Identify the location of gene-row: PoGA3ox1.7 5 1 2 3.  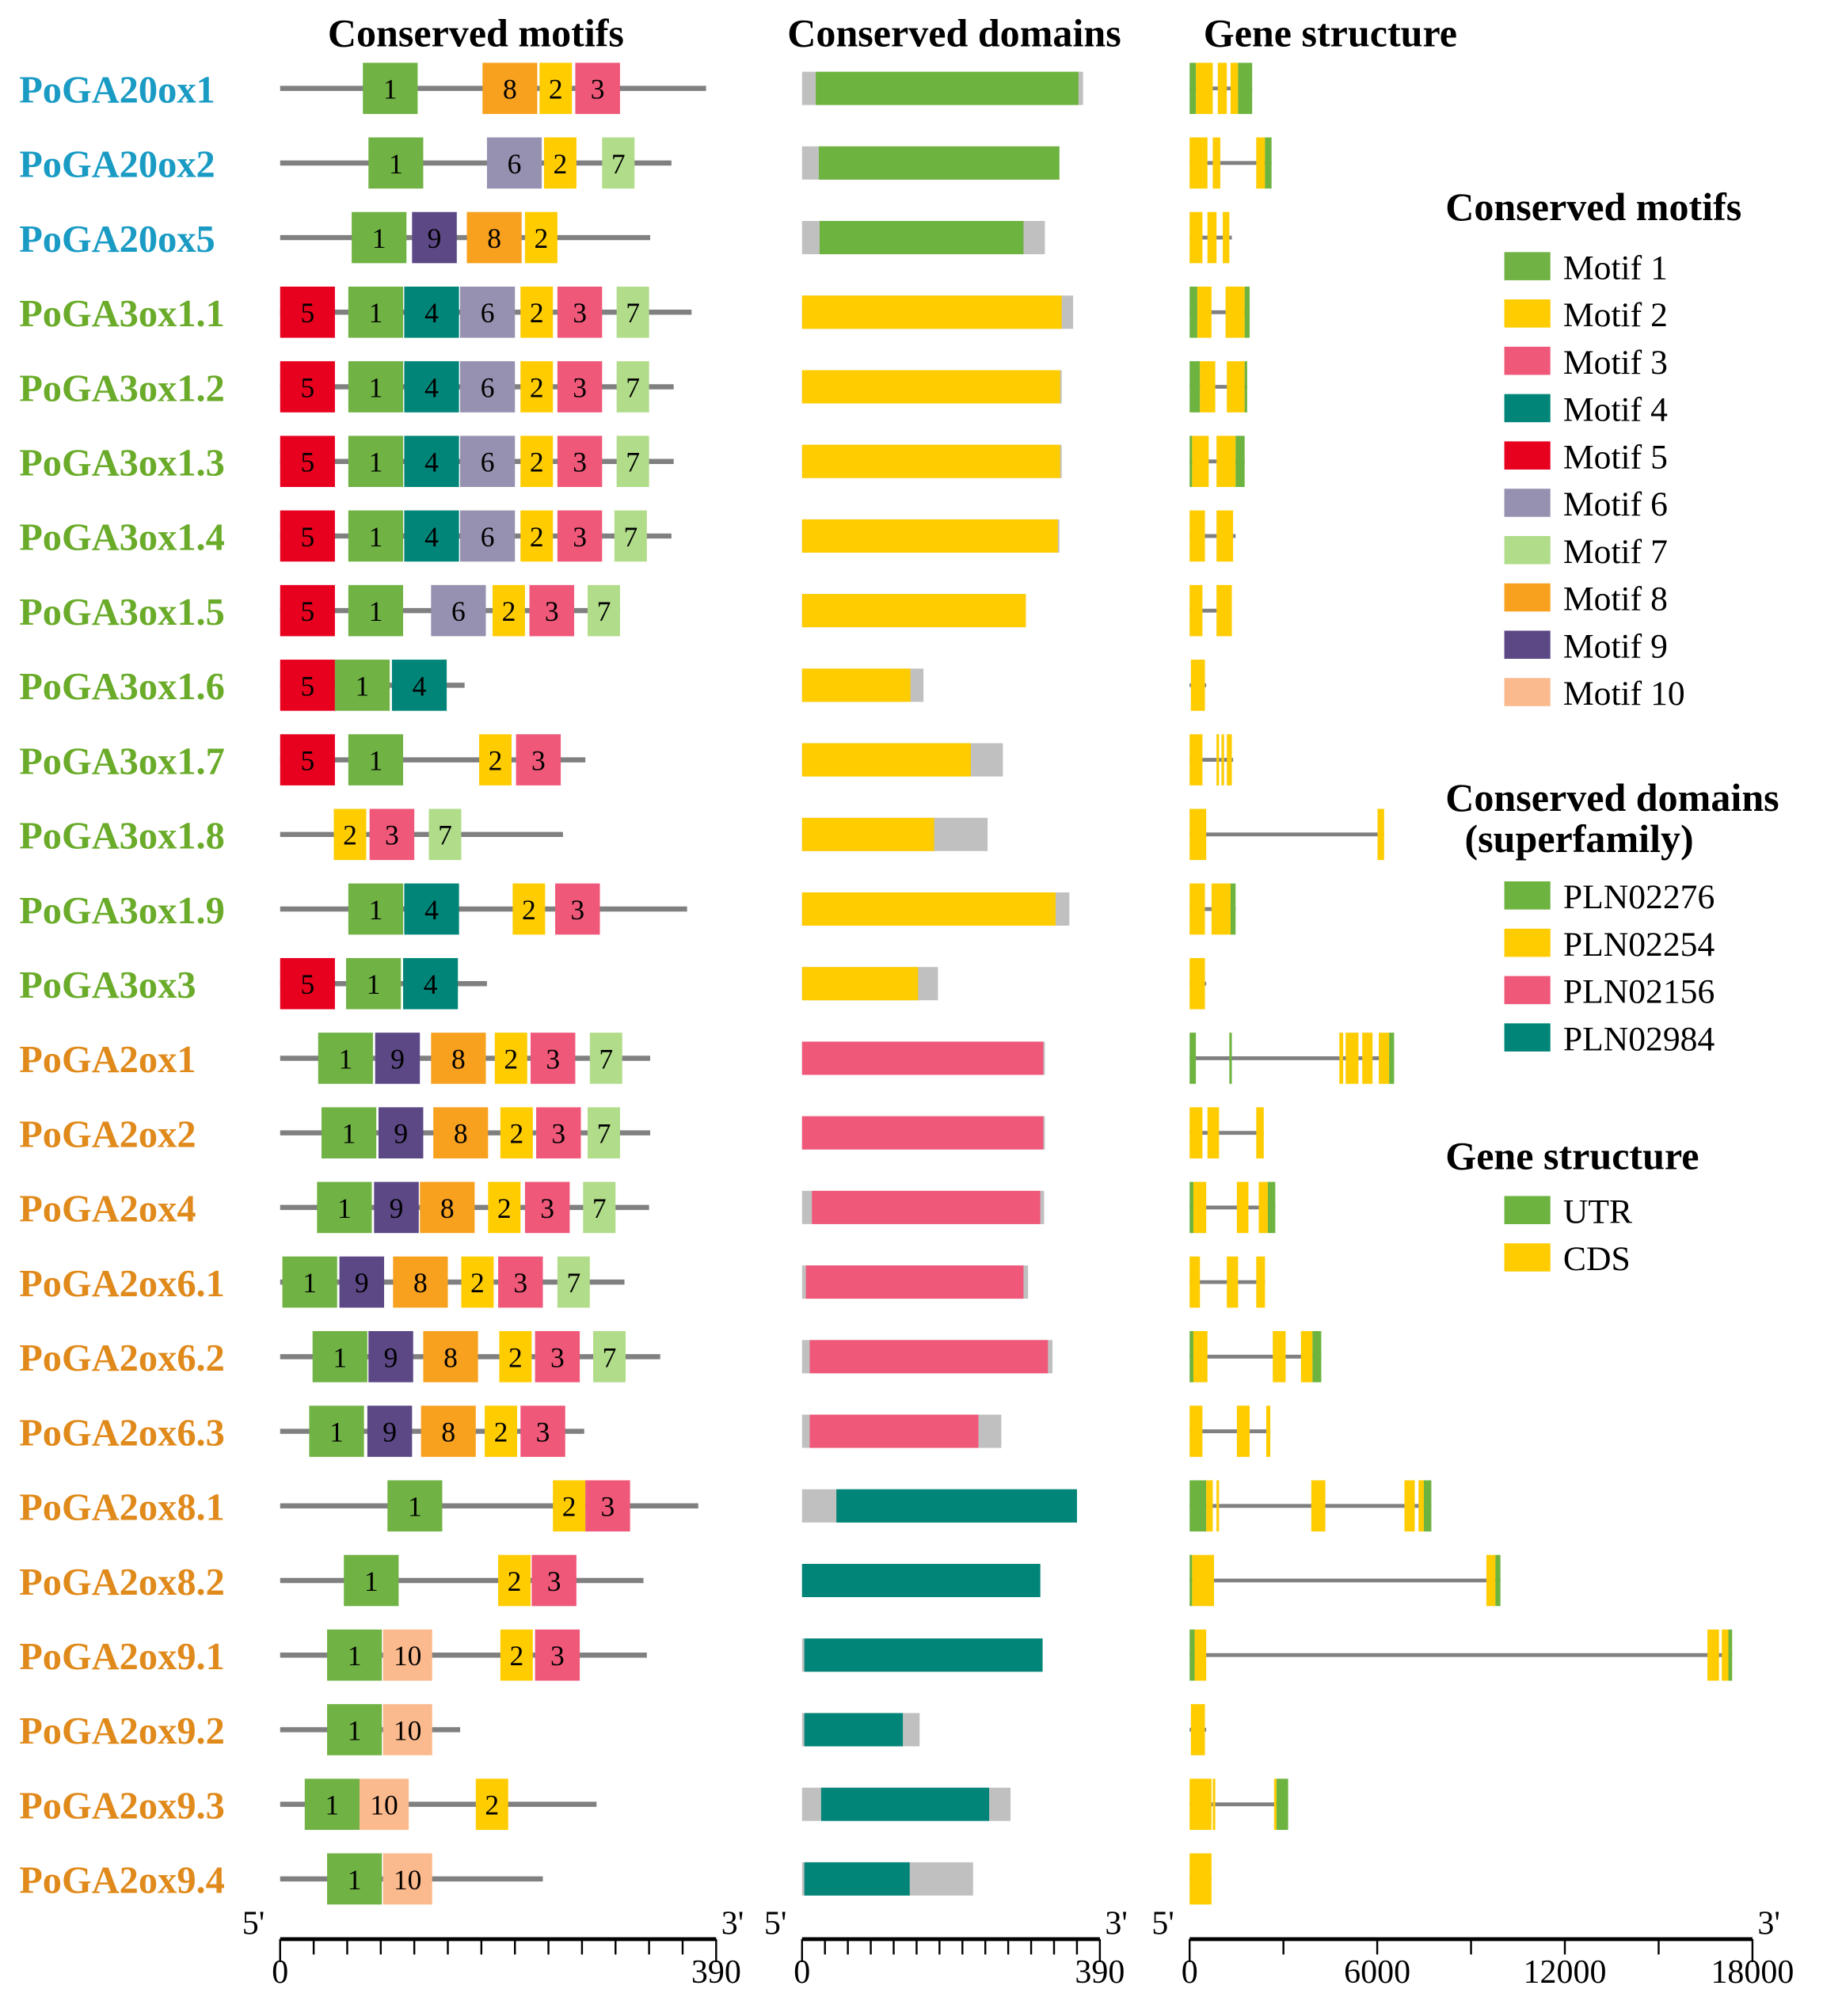
(626, 759).